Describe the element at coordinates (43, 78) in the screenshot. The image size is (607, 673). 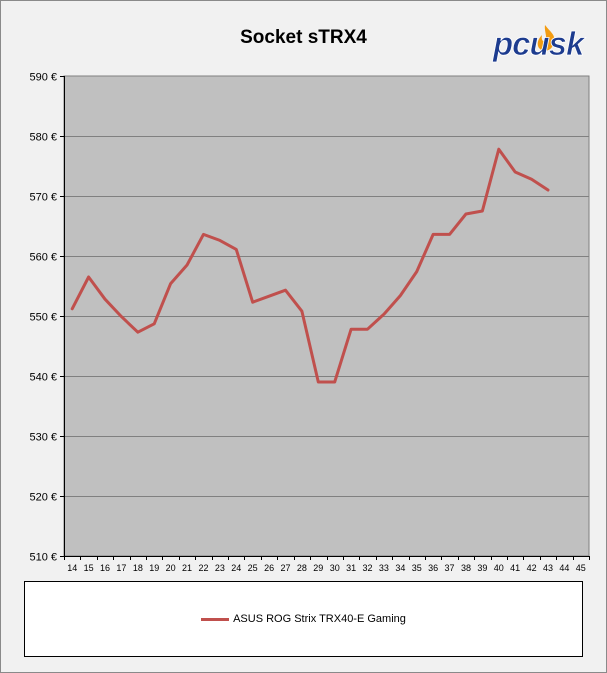
I see `y-tick-label: 590 €` at that location.